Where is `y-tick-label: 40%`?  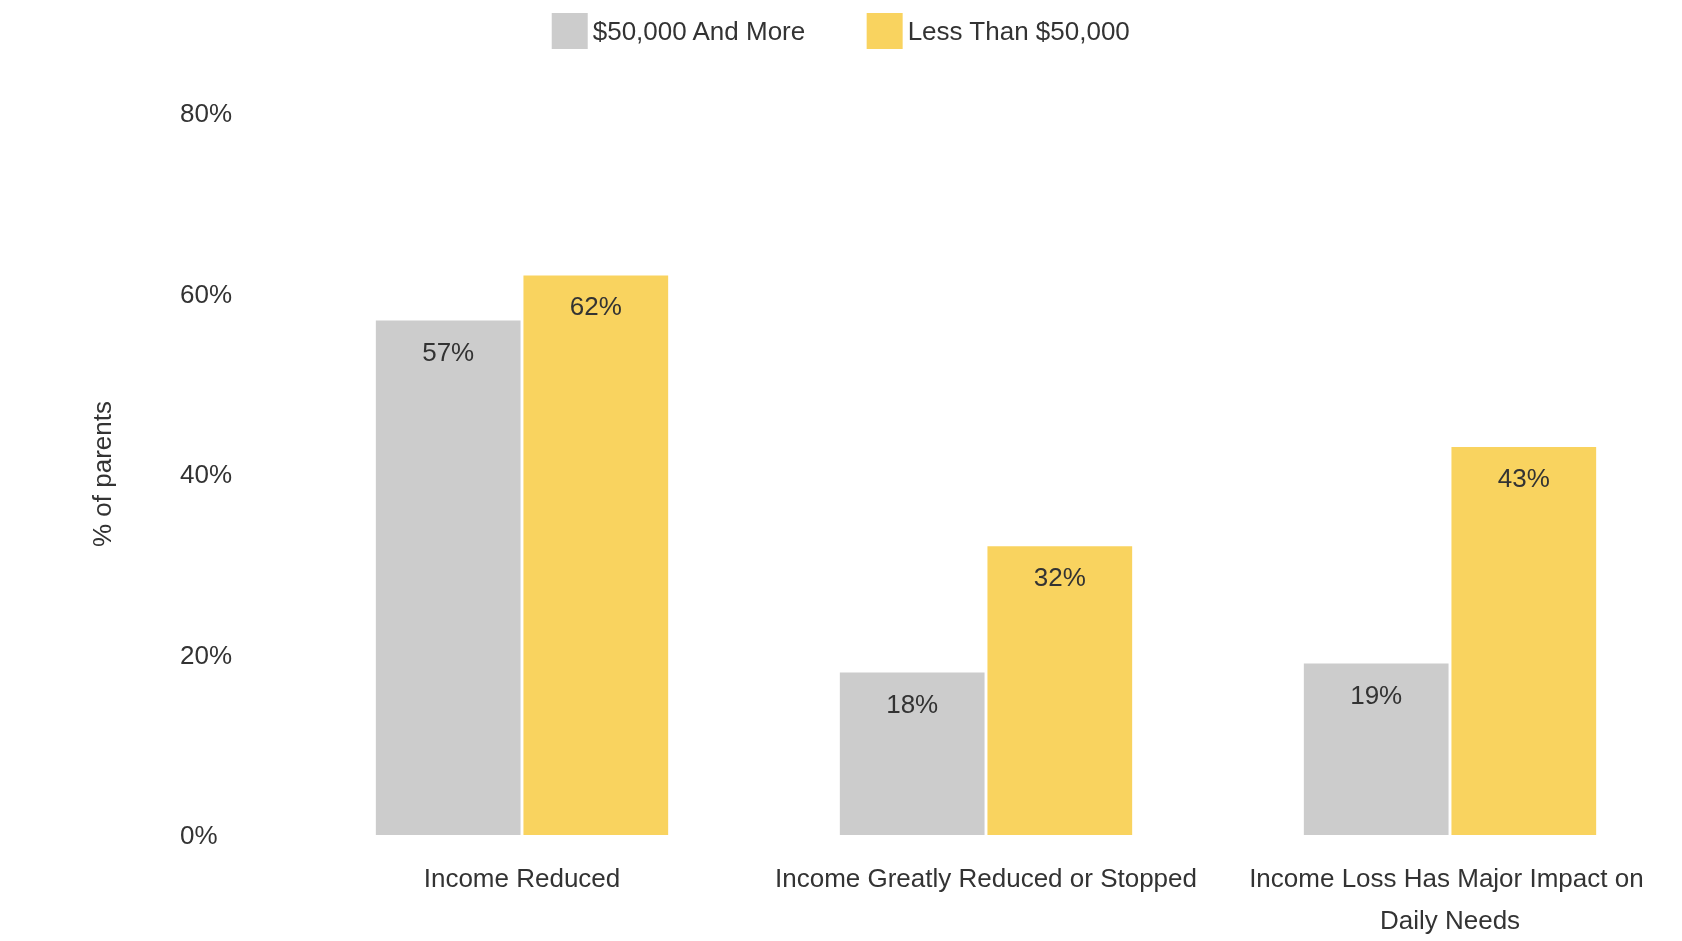 y-tick-label: 40% is located at coordinates (206, 474).